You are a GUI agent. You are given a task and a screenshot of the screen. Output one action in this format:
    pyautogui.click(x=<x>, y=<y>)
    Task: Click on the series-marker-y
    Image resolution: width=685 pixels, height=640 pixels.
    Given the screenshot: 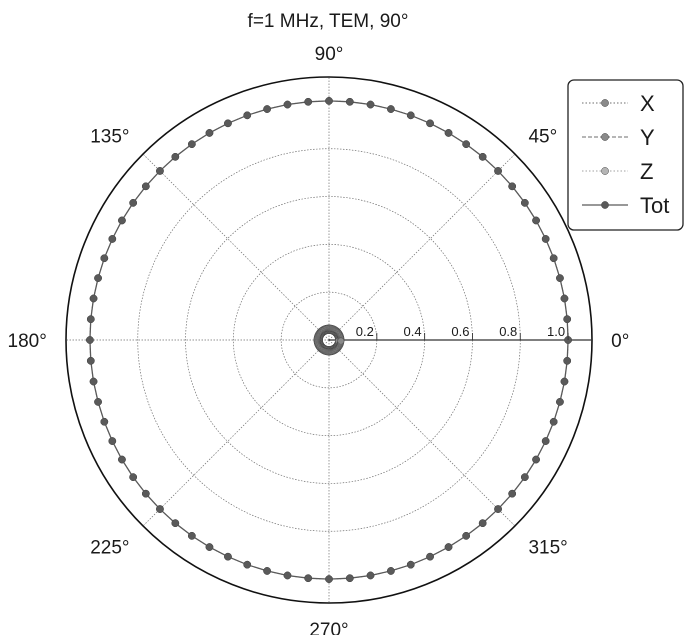 What is the action you would take?
    pyautogui.click(x=341, y=341)
    